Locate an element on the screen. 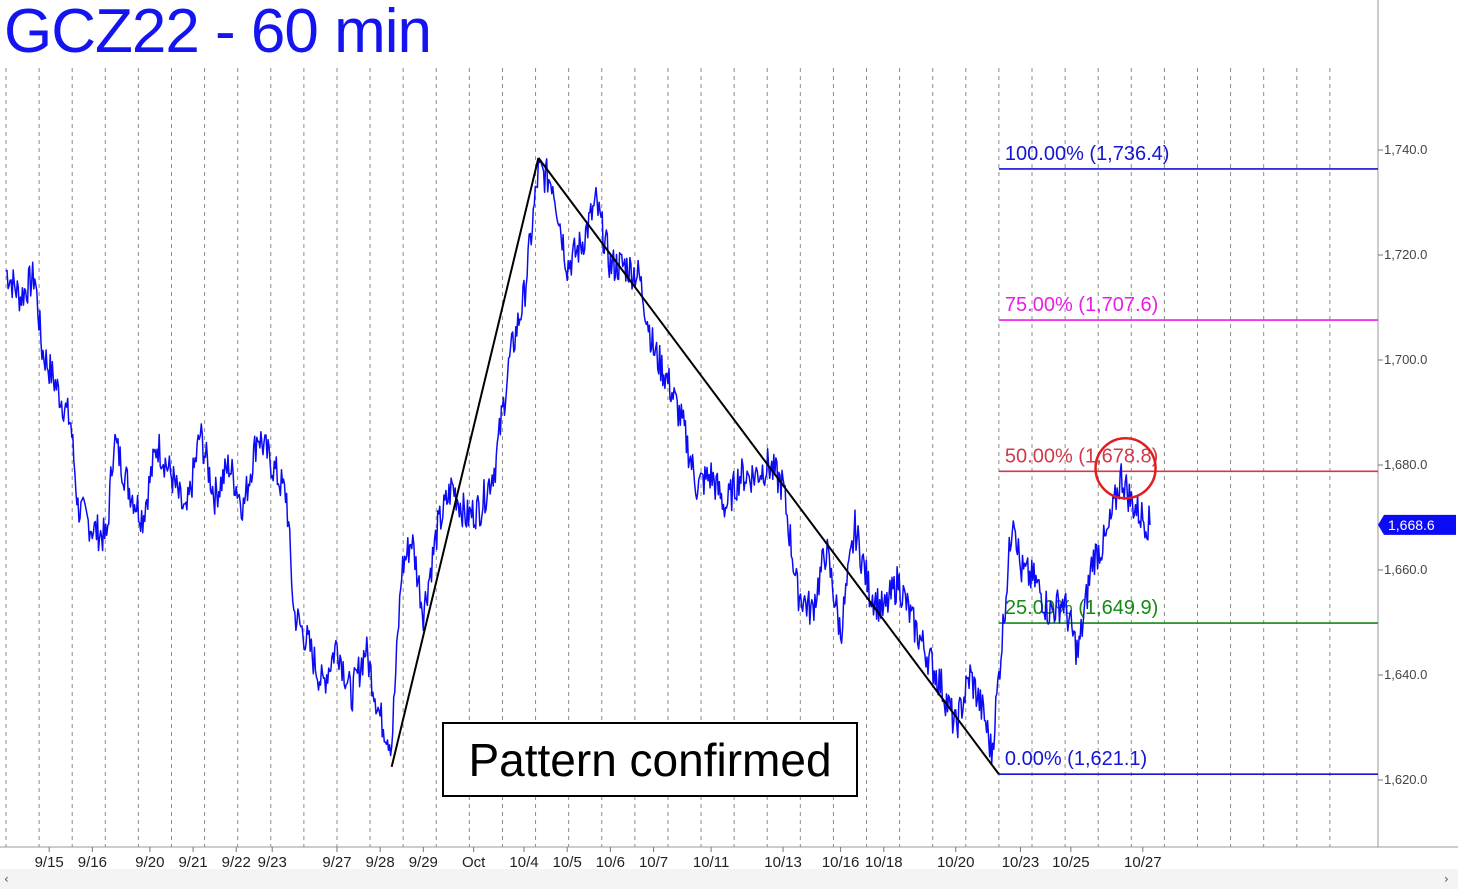 Image resolution: width=1458 pixels, height=894 pixels. y-tick-label: 1,680.0 is located at coordinates (1405, 464).